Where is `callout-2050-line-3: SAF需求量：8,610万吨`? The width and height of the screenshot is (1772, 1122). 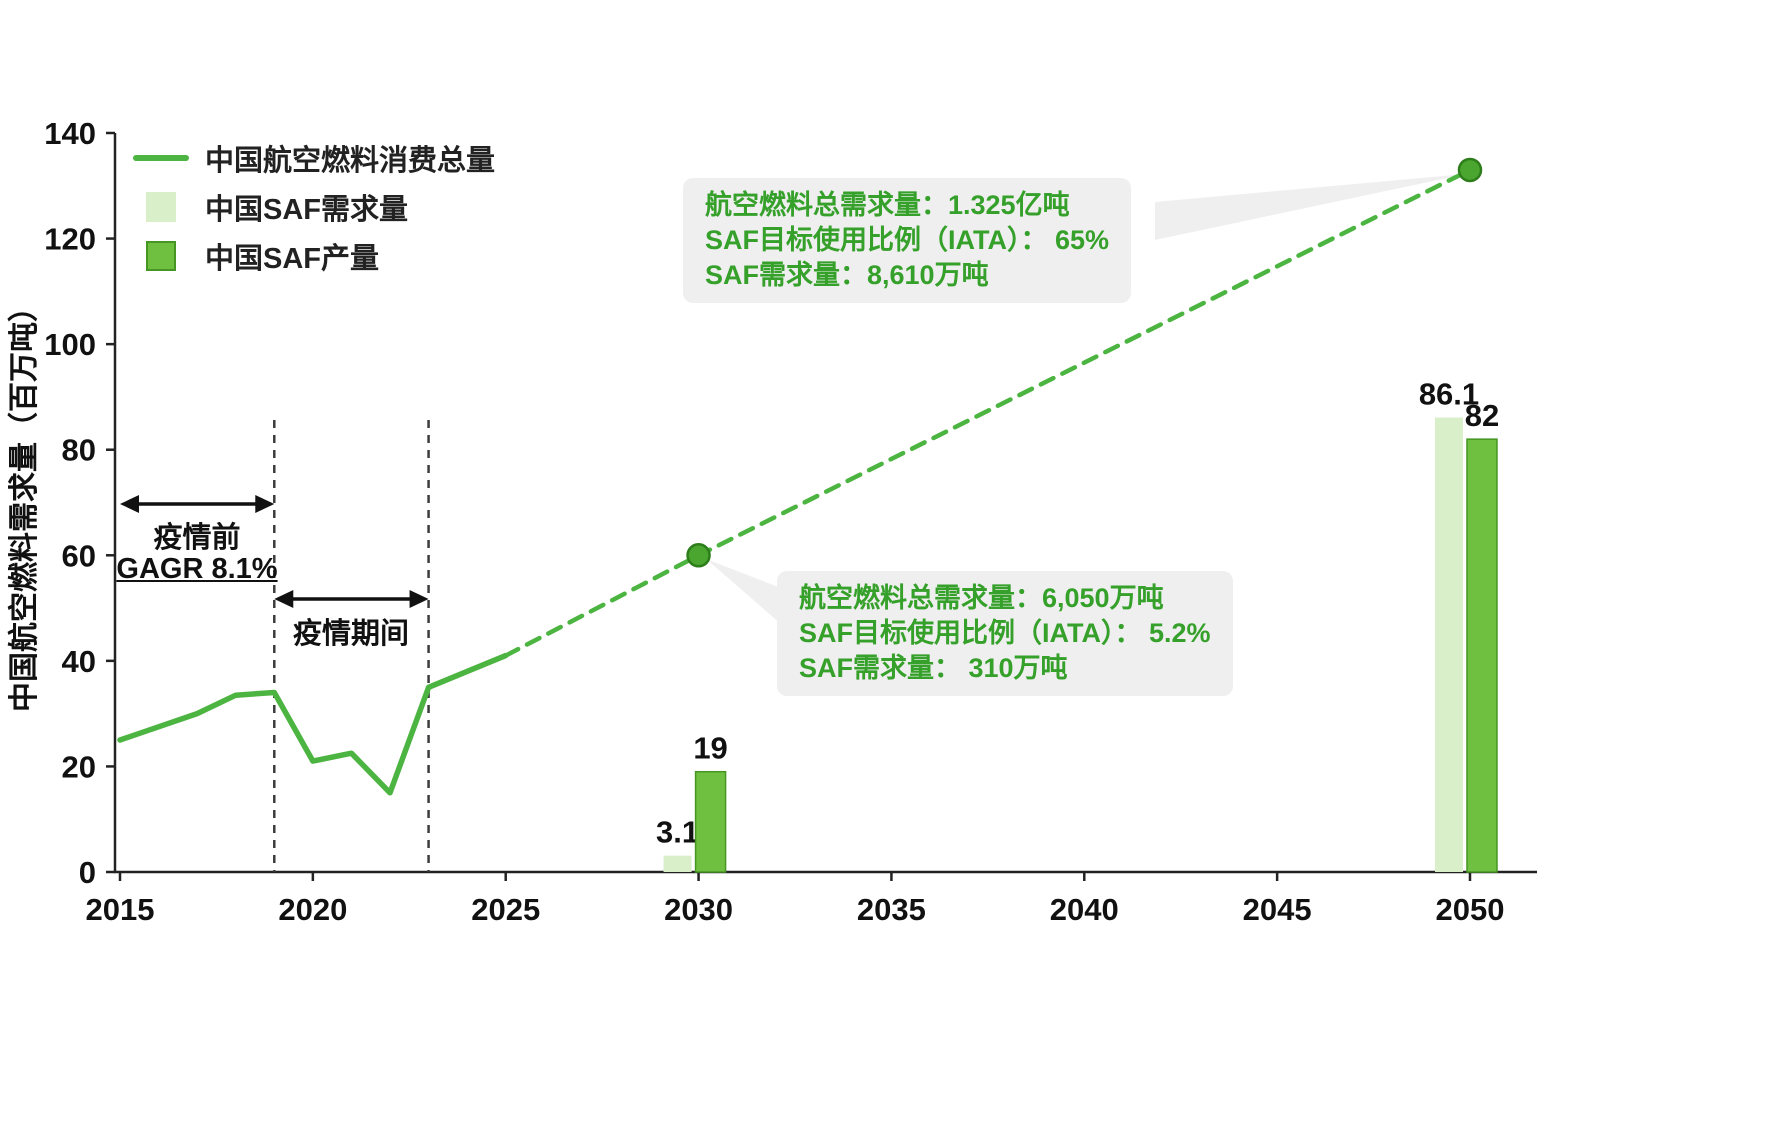
callout-2050-line-3: SAF需求量：8,610万吨 is located at coordinates (847, 275).